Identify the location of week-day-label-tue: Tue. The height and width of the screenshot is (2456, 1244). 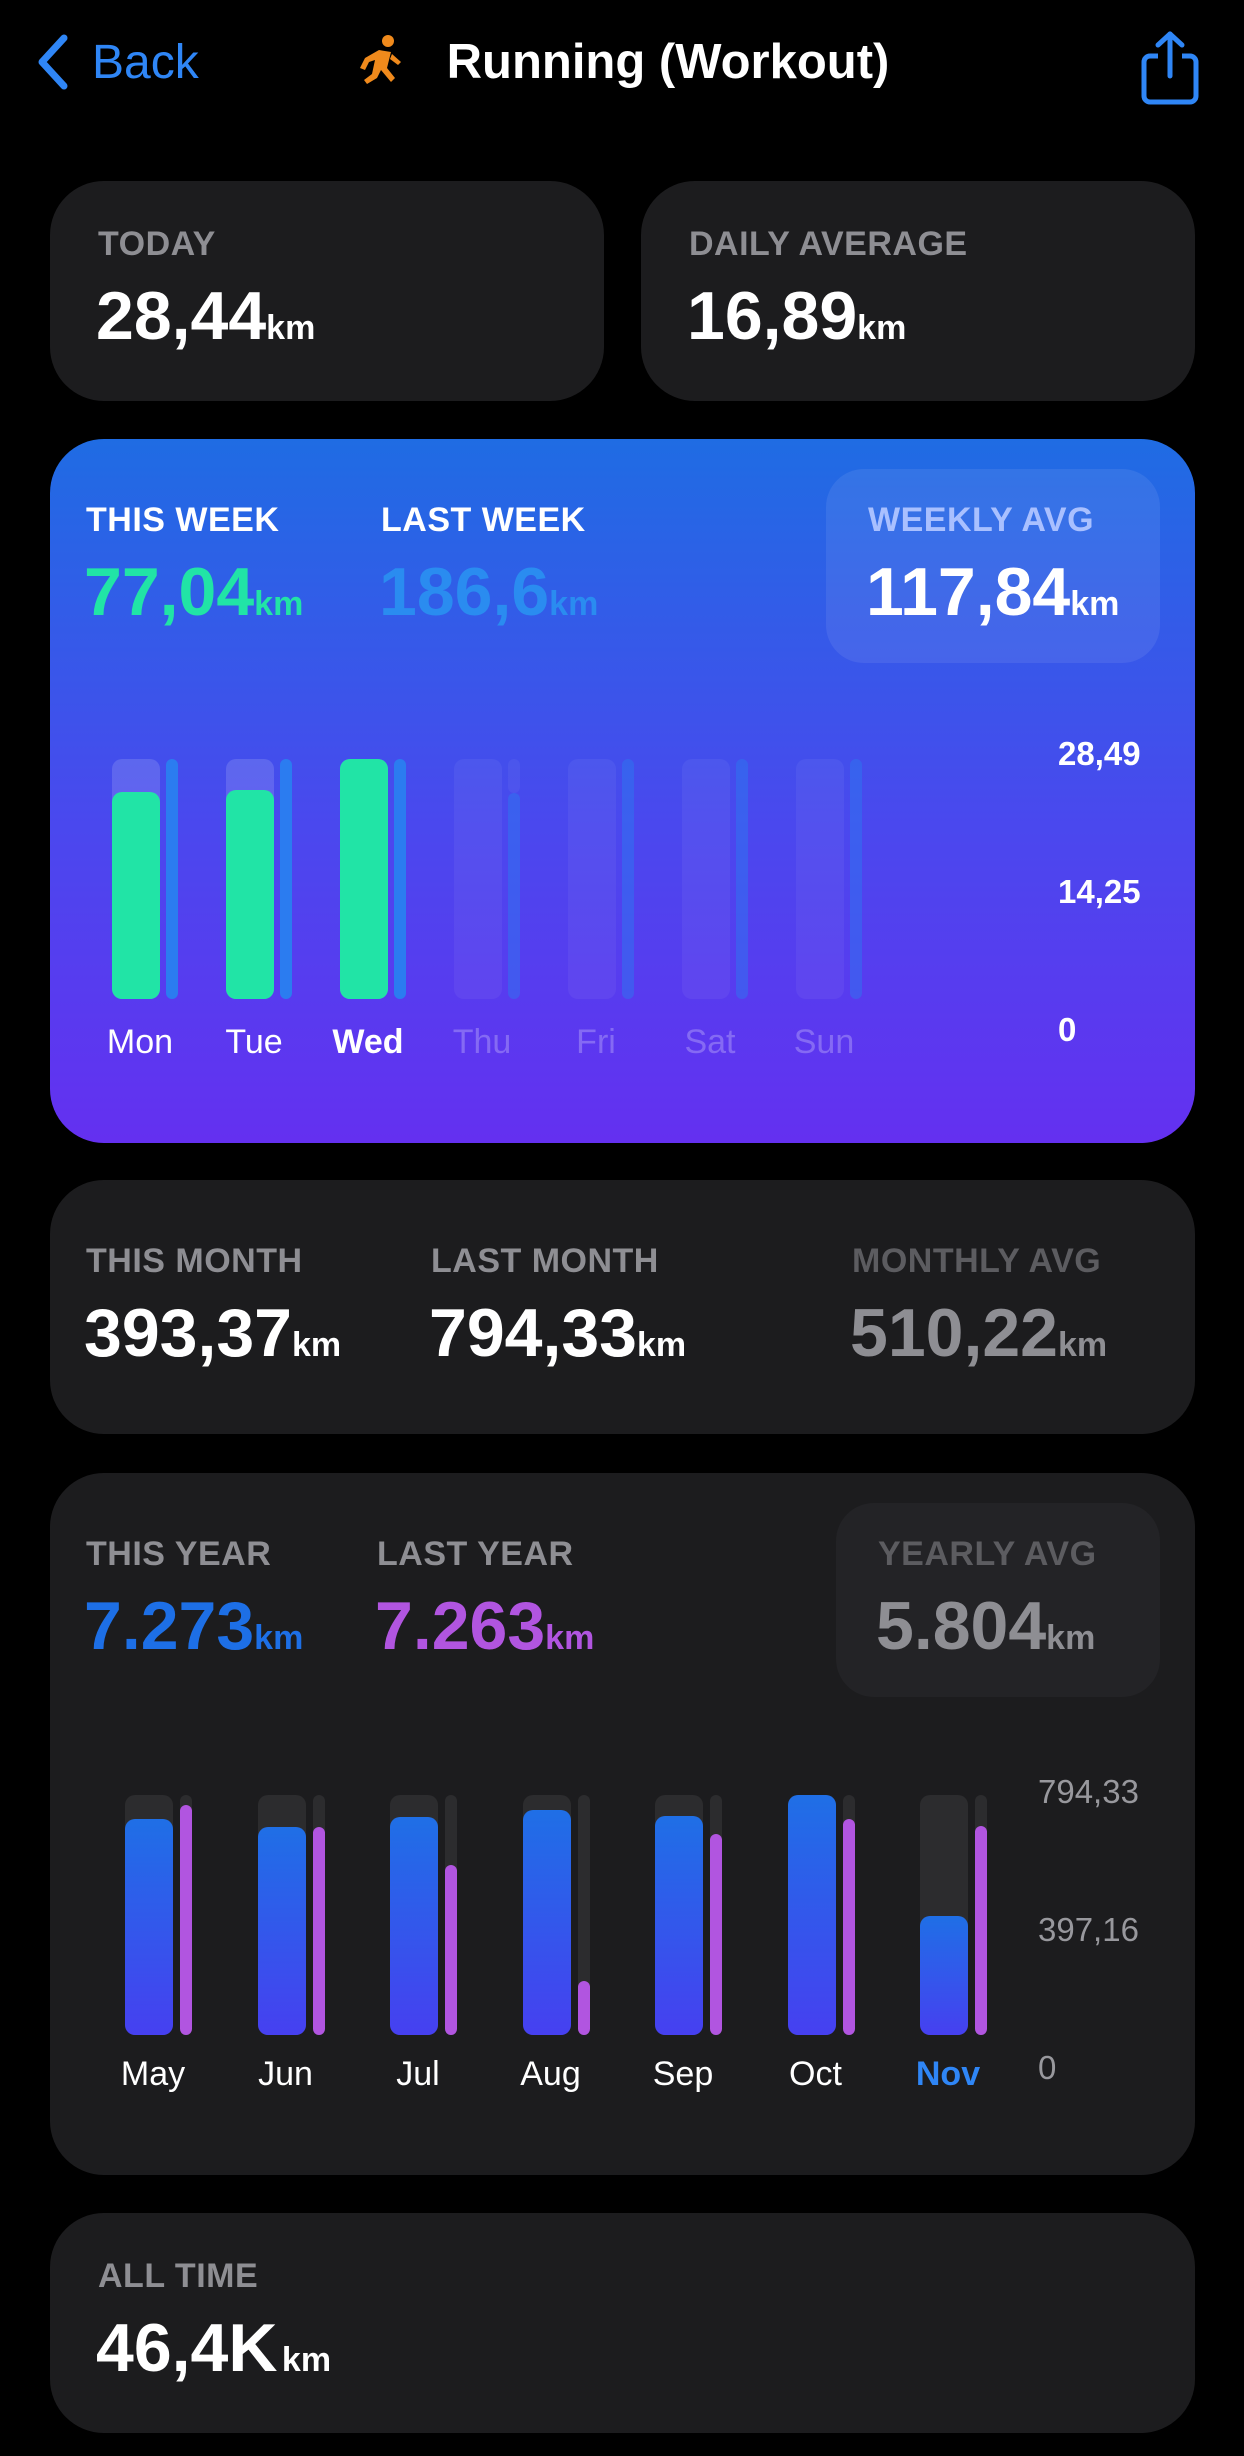
(254, 1042).